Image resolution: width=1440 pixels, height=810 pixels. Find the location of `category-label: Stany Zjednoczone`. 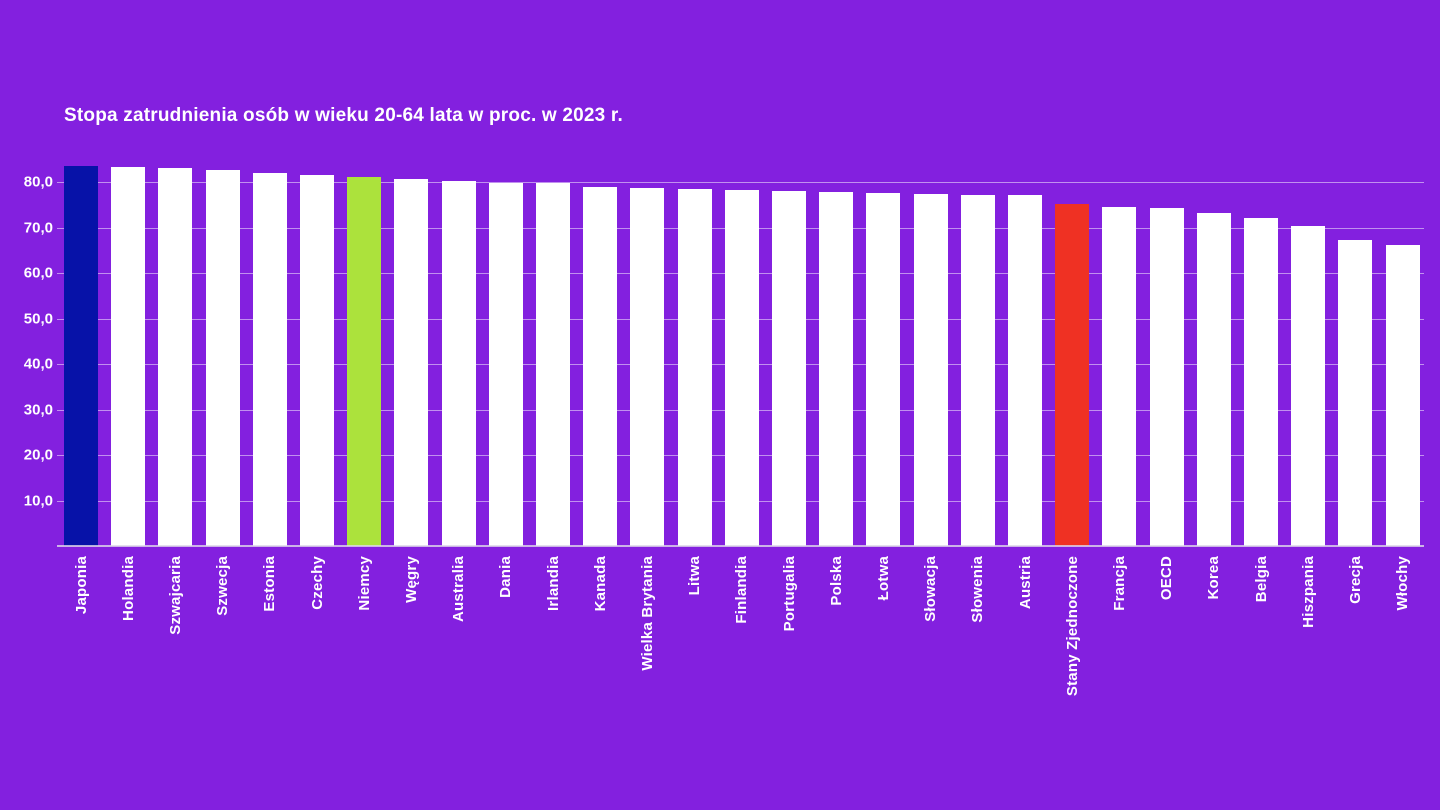

category-label: Stany Zjednoczone is located at coordinates (1072, 626).